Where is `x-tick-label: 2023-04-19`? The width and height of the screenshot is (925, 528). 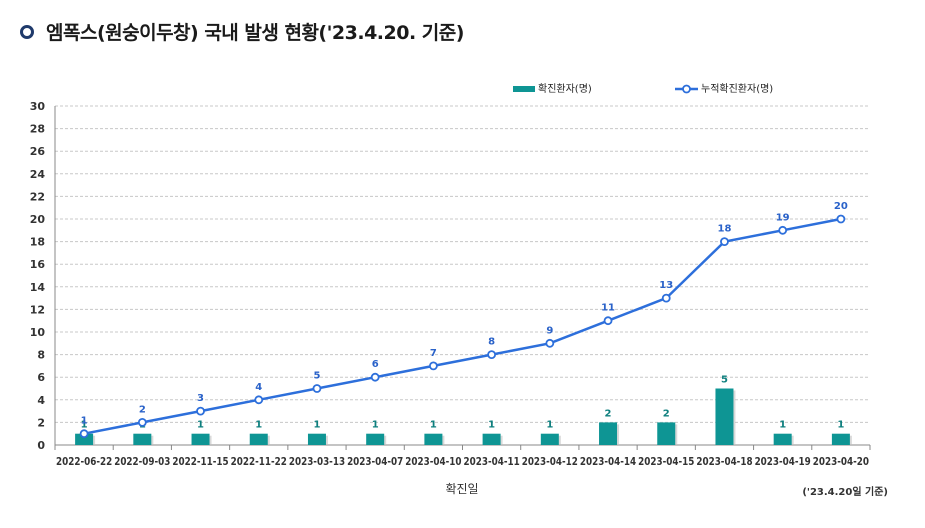
x-tick-label: 2023-04-19 is located at coordinates (783, 462).